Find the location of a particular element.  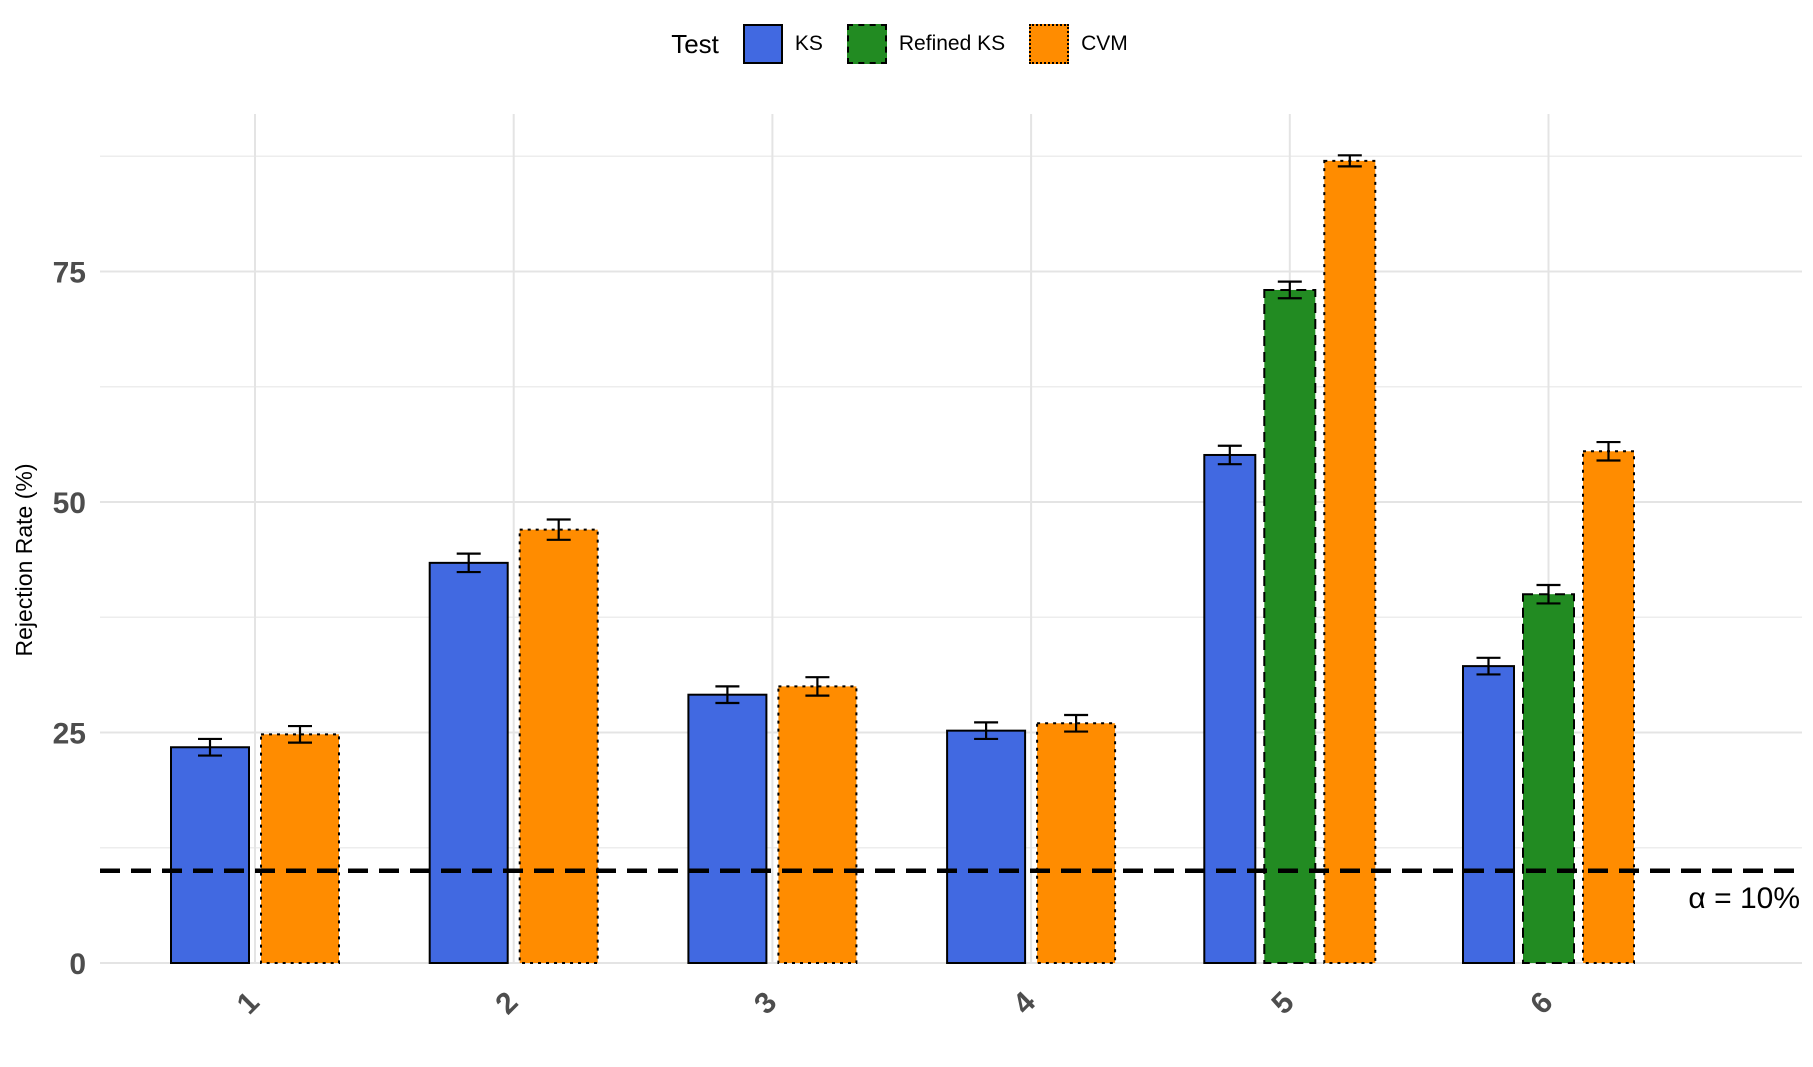

x-tick-label: 5 is located at coordinates (1283, 1003).